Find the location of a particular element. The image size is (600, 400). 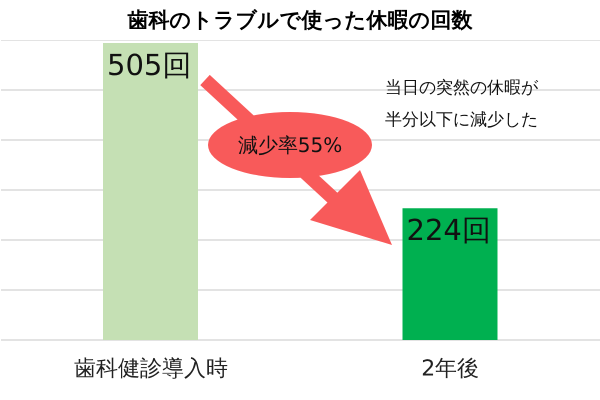

chart-title: 歯科のトラブルで使った休暇の回数 is located at coordinates (300, 20).